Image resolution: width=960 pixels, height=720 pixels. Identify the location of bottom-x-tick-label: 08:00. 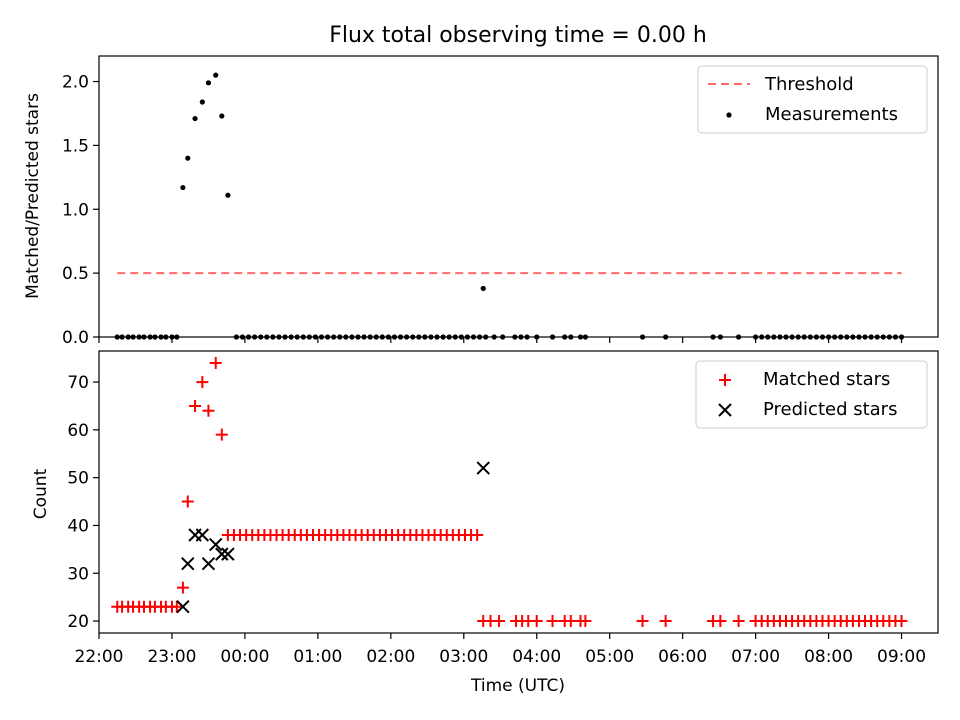
(828, 657).